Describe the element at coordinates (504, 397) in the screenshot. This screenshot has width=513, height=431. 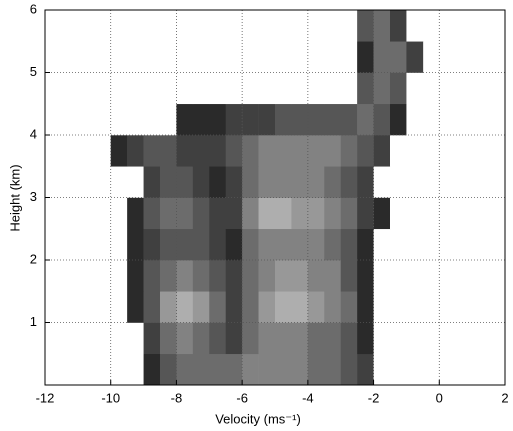
I see `x-tick-label: 2` at that location.